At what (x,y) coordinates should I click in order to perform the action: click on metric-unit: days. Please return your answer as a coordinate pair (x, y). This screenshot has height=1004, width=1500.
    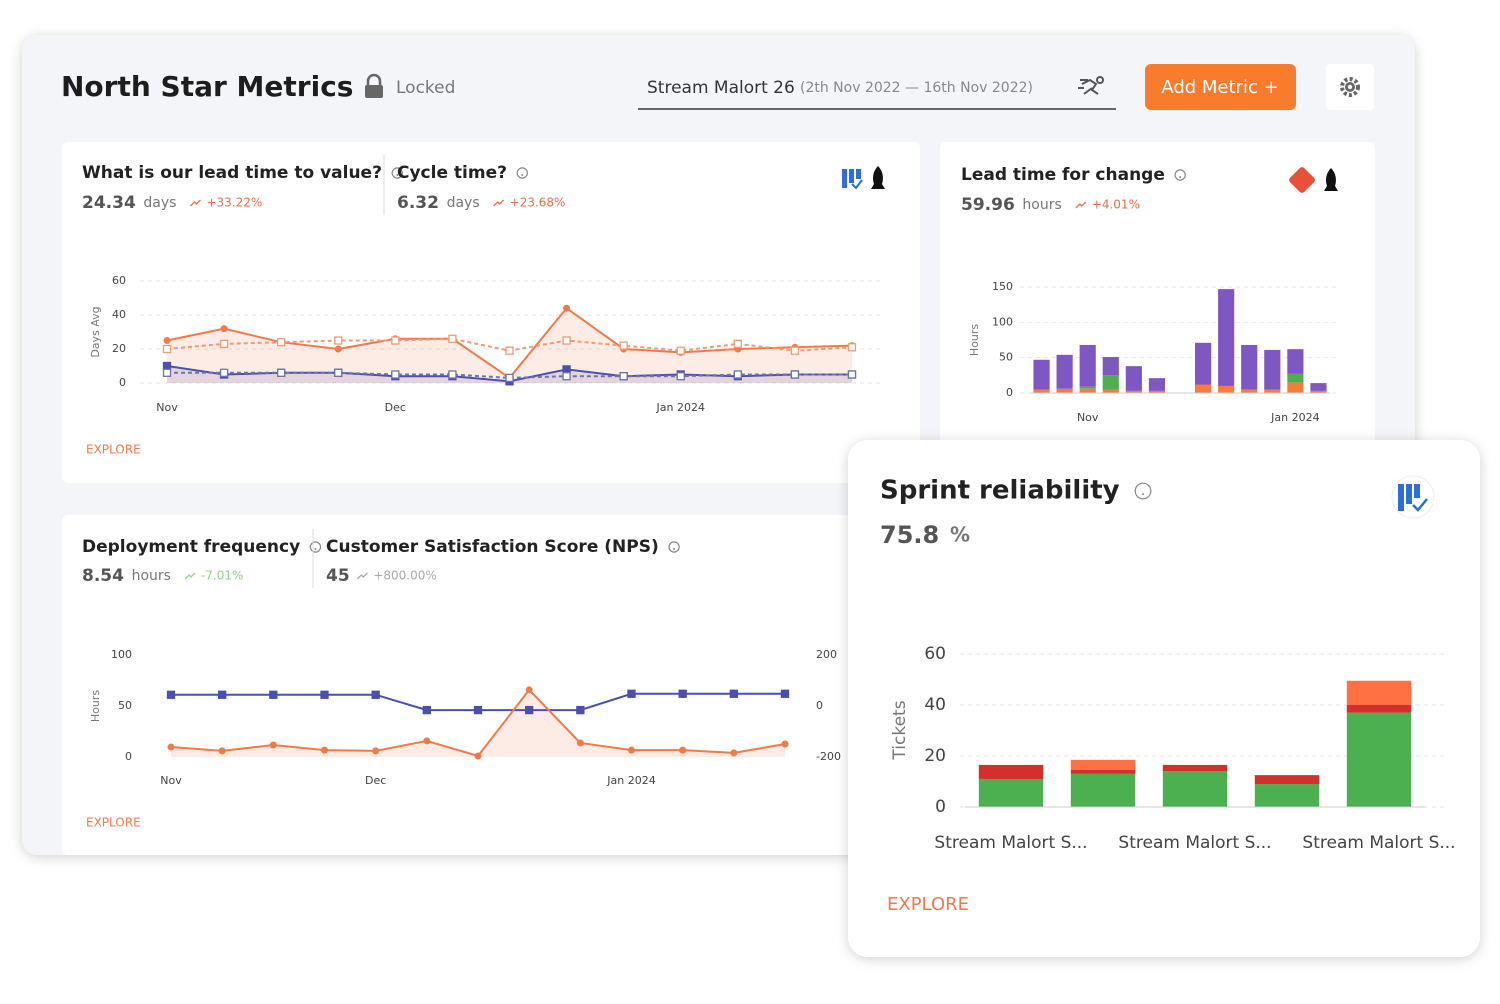
    Looking at the image, I should click on (463, 203).